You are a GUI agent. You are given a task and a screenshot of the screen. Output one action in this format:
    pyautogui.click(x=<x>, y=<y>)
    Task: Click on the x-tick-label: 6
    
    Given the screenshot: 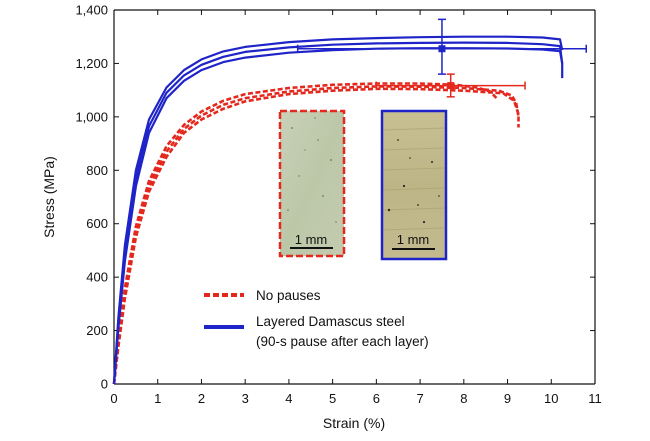 What is the action you would take?
    pyautogui.click(x=376, y=398)
    